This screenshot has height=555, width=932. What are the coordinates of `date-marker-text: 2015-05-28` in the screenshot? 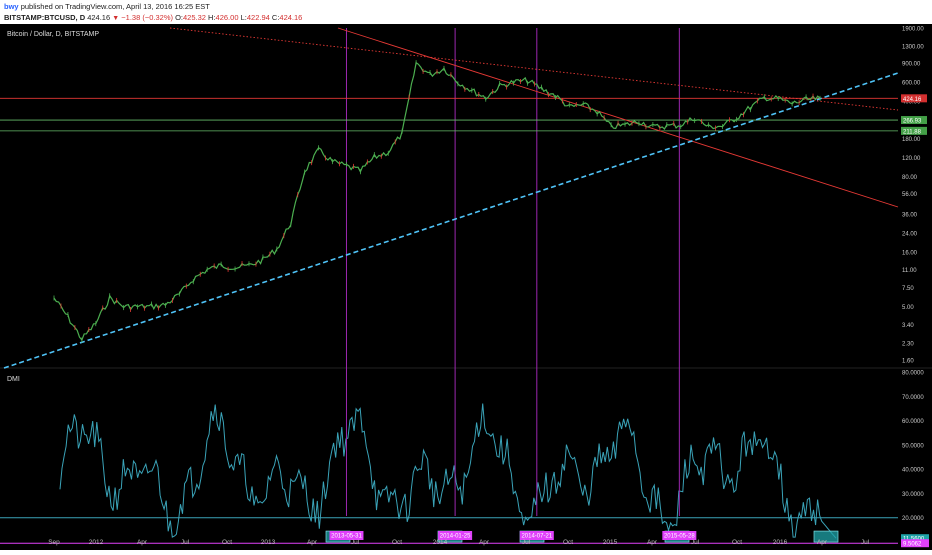 It's located at (679, 537).